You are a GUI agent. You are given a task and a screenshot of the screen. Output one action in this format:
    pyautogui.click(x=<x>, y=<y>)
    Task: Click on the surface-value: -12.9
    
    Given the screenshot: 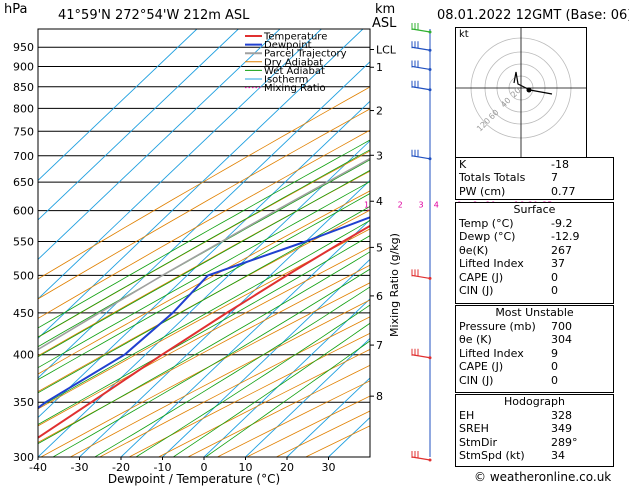 What is the action you would take?
    pyautogui.click(x=565, y=237)
    